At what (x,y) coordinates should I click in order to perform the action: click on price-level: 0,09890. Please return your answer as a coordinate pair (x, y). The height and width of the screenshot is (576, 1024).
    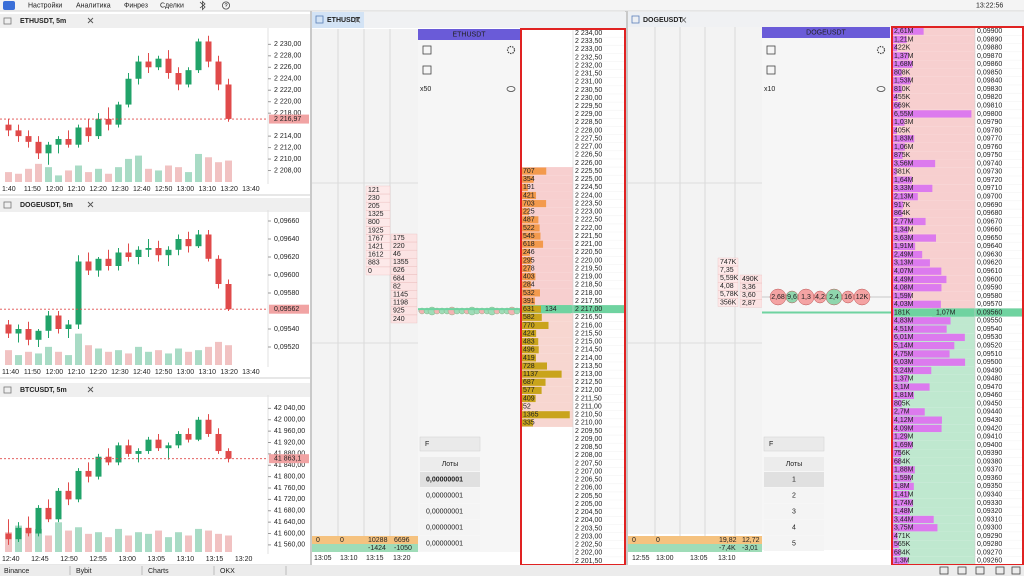
    Looking at the image, I should click on (989, 39).